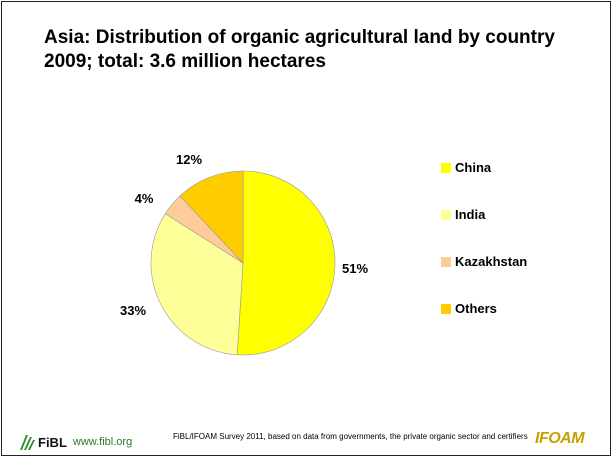 Image resolution: width=614 pixels, height=459 pixels. What do you see at coordinates (476, 308) in the screenshot?
I see `legend-label: Others` at bounding box center [476, 308].